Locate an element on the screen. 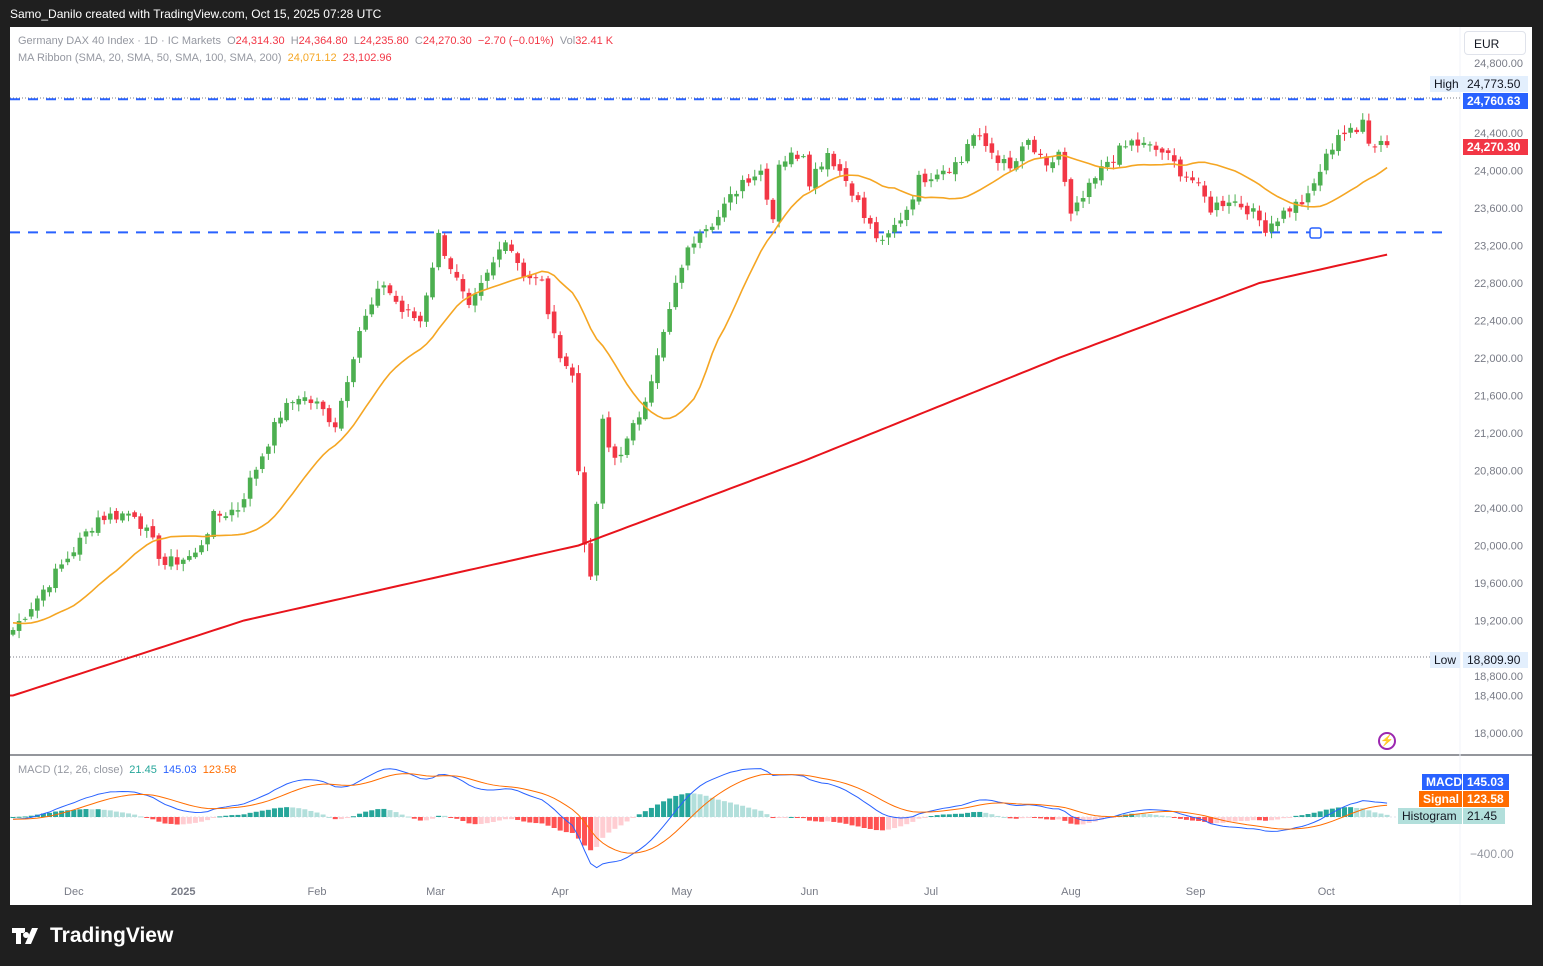  last-price-tag: 24,270.30 is located at coordinates (1495, 147).